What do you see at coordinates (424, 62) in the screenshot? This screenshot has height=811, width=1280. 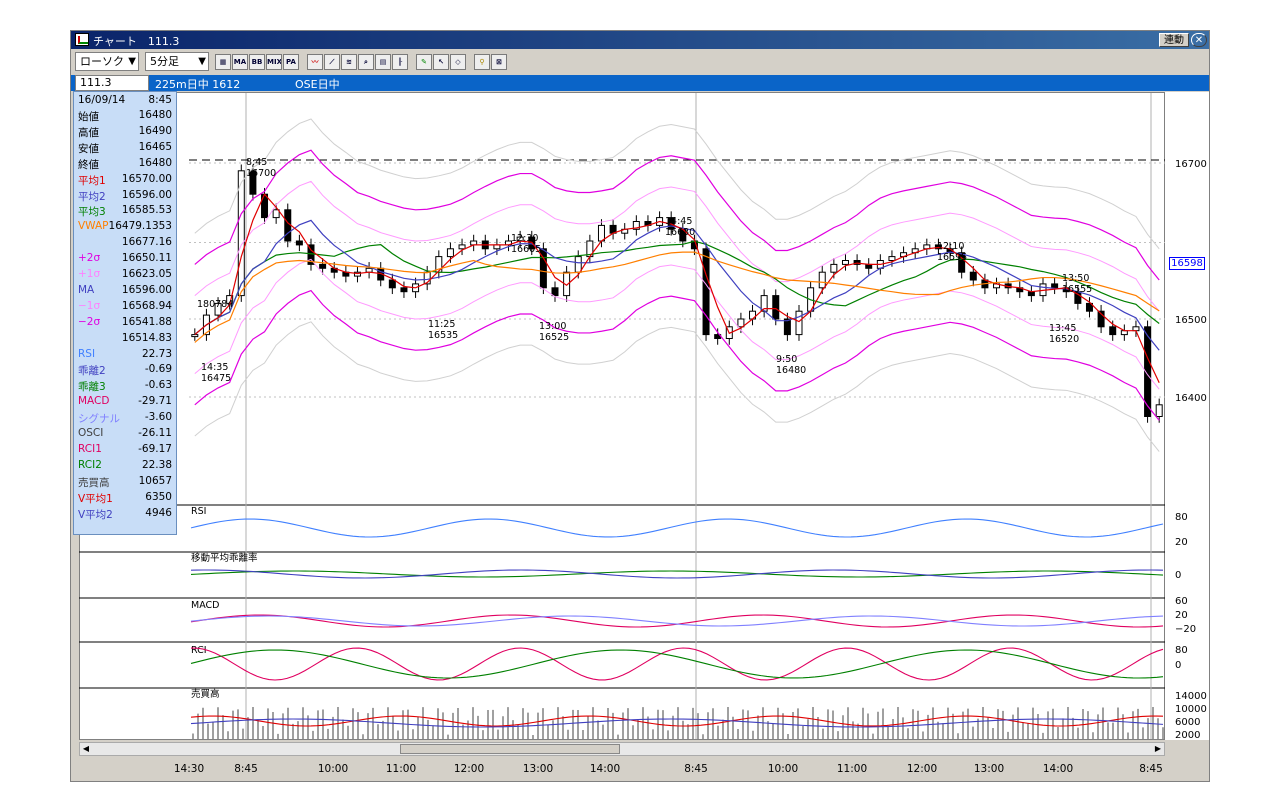 I see `pen-icon: ✎` at bounding box center [424, 62].